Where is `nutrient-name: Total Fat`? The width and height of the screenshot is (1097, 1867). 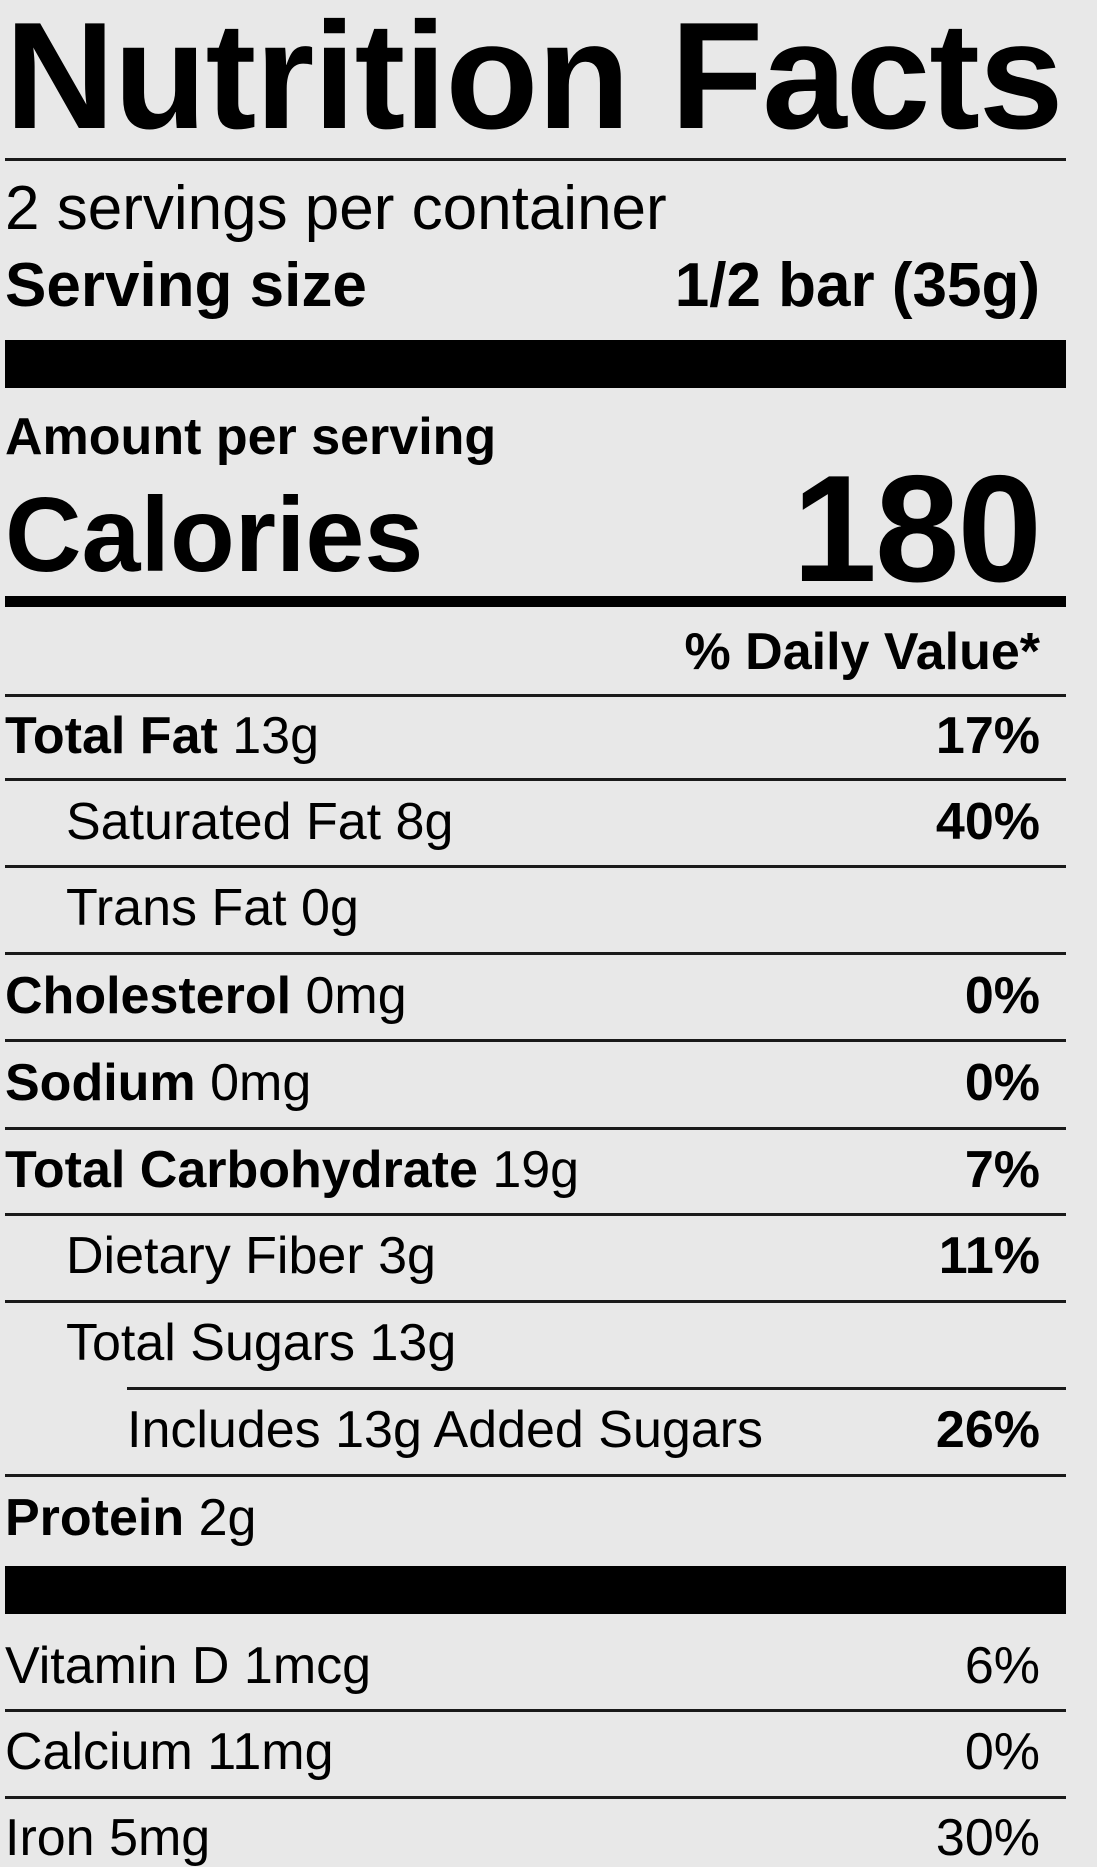
nutrient-name: Total Fat is located at coordinates (111, 736).